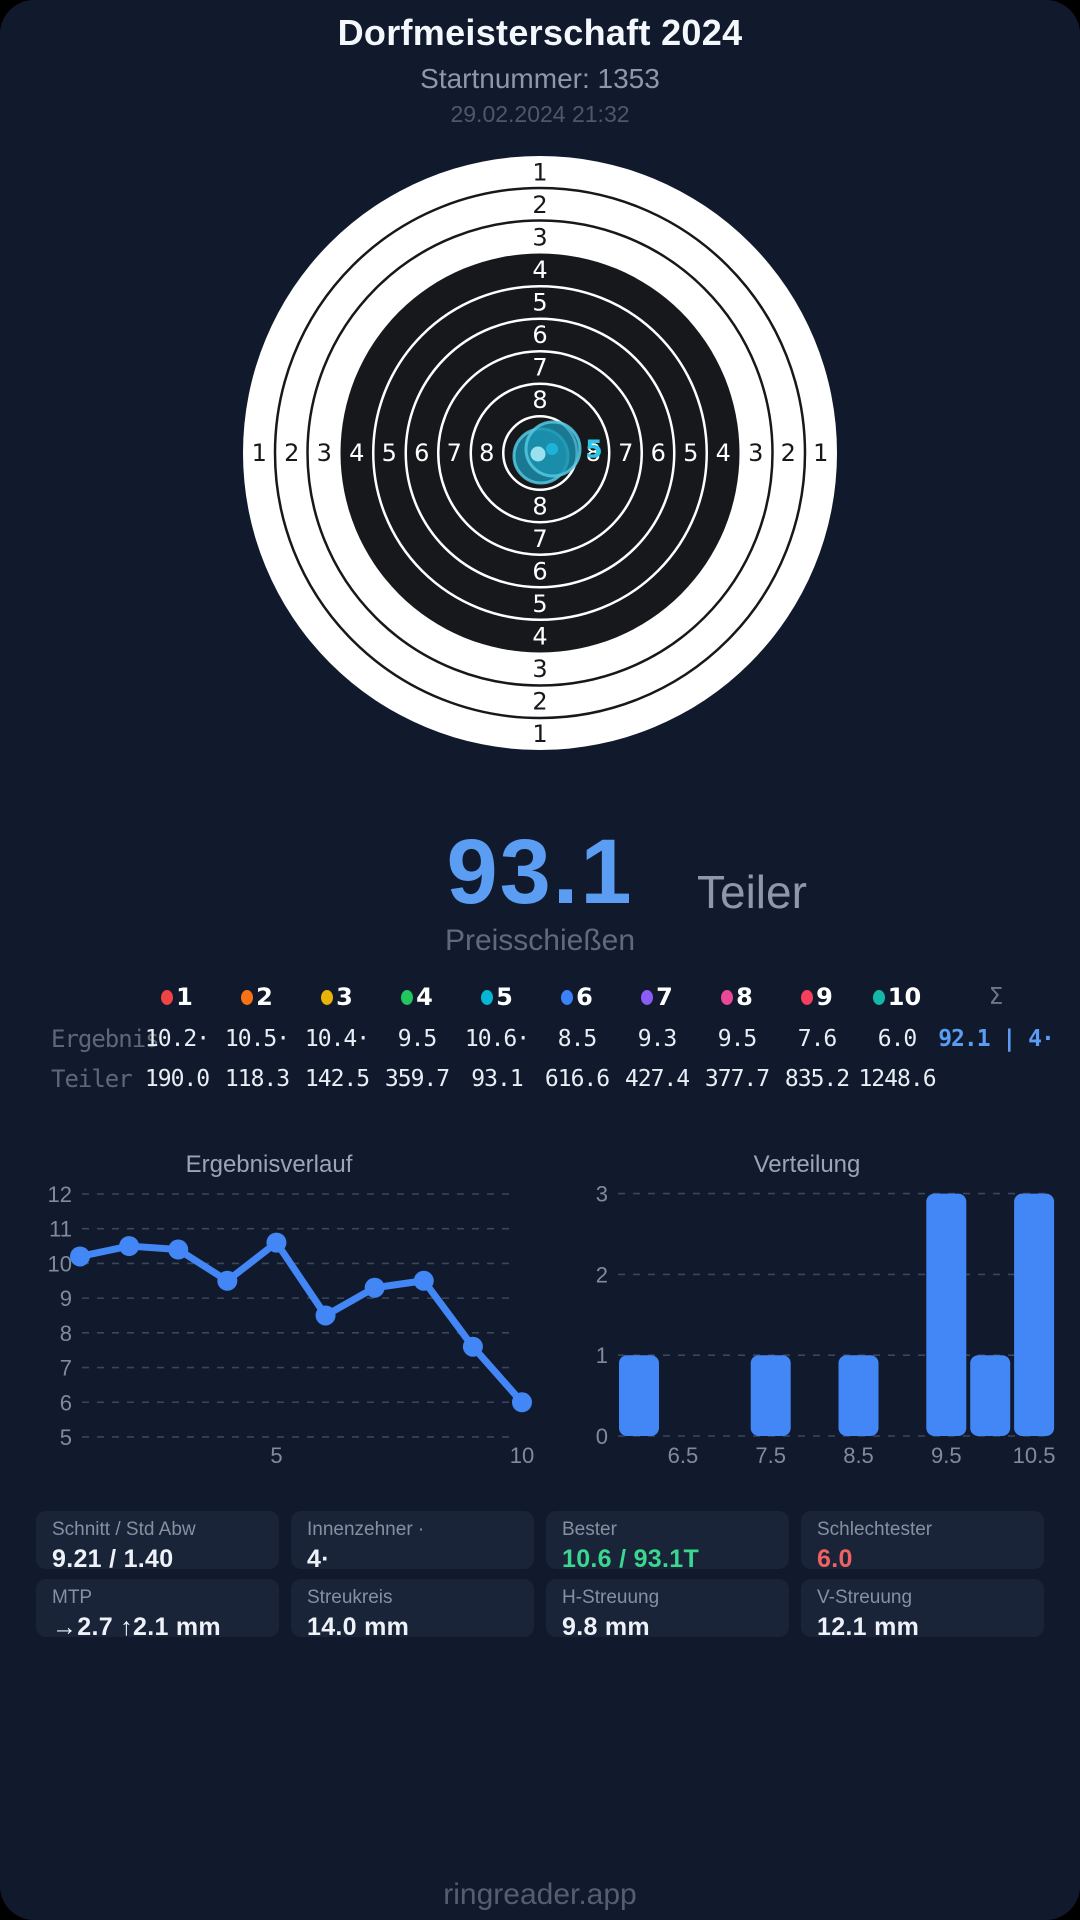 Image resolution: width=1080 pixels, height=1920 pixels. Describe the element at coordinates (337, 1039) in the screenshot. I see `ergebnis-value: 10.4·` at that location.